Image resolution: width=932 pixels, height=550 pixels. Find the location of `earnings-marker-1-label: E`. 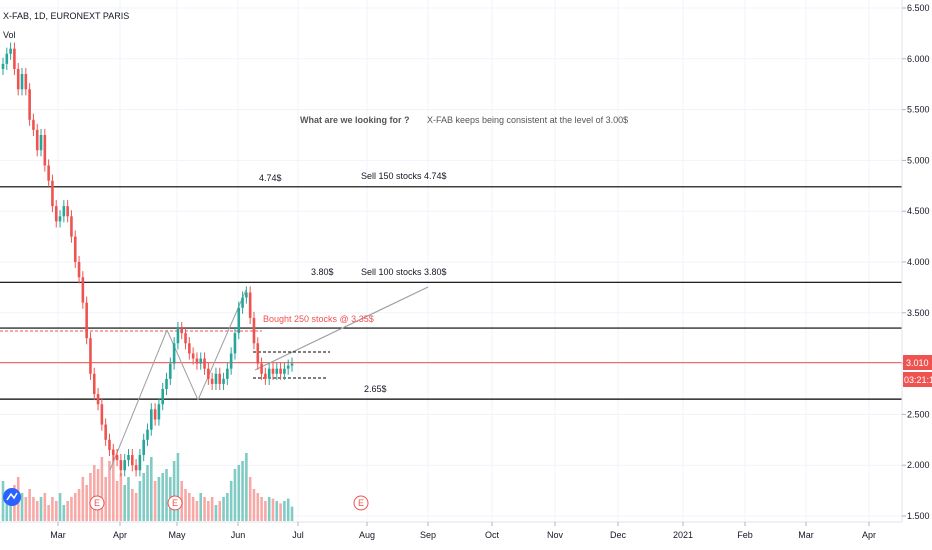

earnings-marker-1-label: E is located at coordinates (97, 503).